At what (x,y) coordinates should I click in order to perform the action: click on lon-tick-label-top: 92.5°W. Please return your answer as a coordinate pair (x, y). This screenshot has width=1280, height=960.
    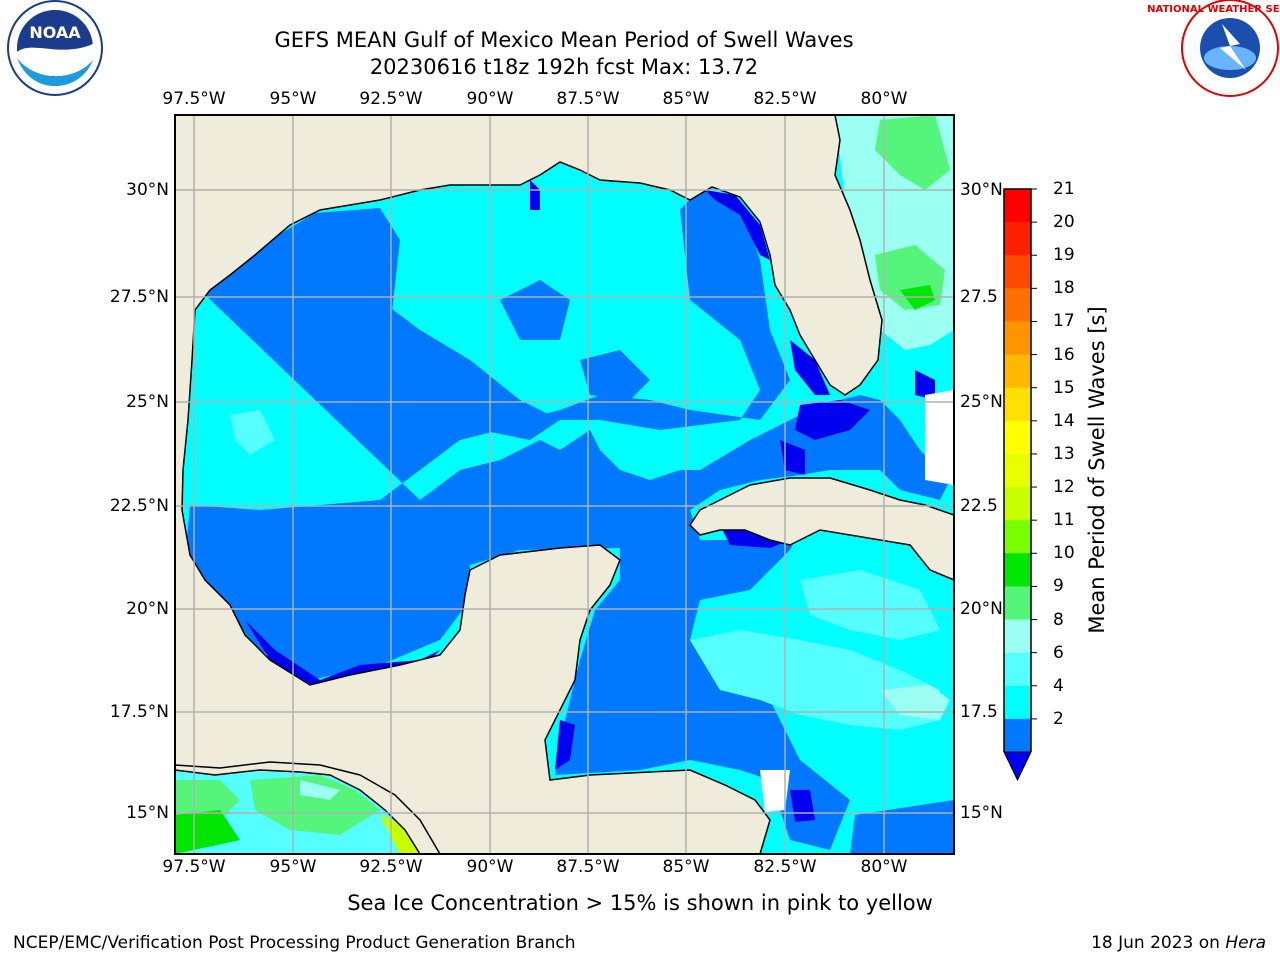
    Looking at the image, I should click on (391, 99).